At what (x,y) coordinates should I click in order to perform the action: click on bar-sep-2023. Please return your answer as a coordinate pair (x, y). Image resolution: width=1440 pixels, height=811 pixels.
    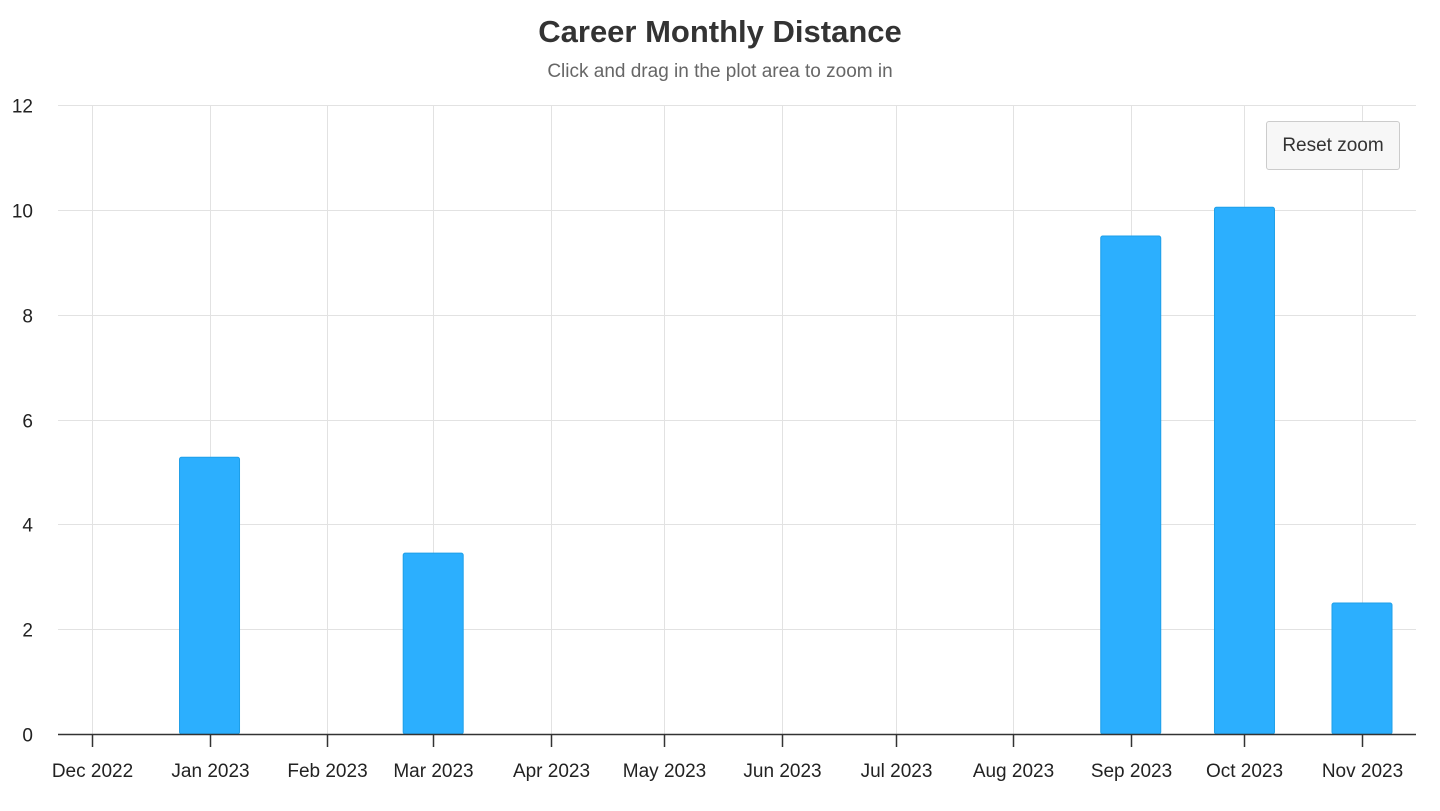
    Looking at the image, I should click on (1131, 485).